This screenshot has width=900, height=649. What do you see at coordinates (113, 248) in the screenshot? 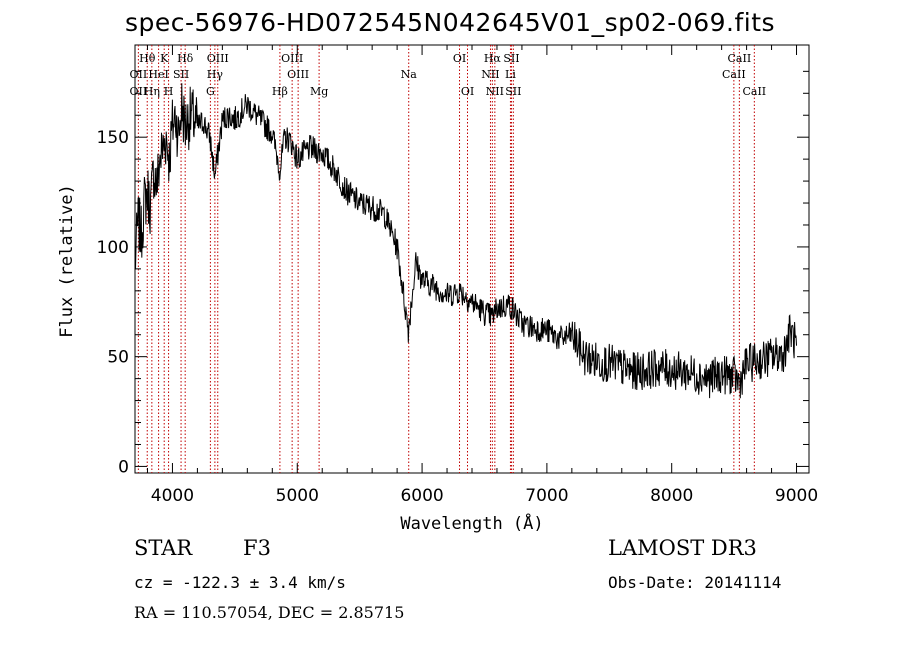
I see `y-tick-label: 100` at bounding box center [113, 248].